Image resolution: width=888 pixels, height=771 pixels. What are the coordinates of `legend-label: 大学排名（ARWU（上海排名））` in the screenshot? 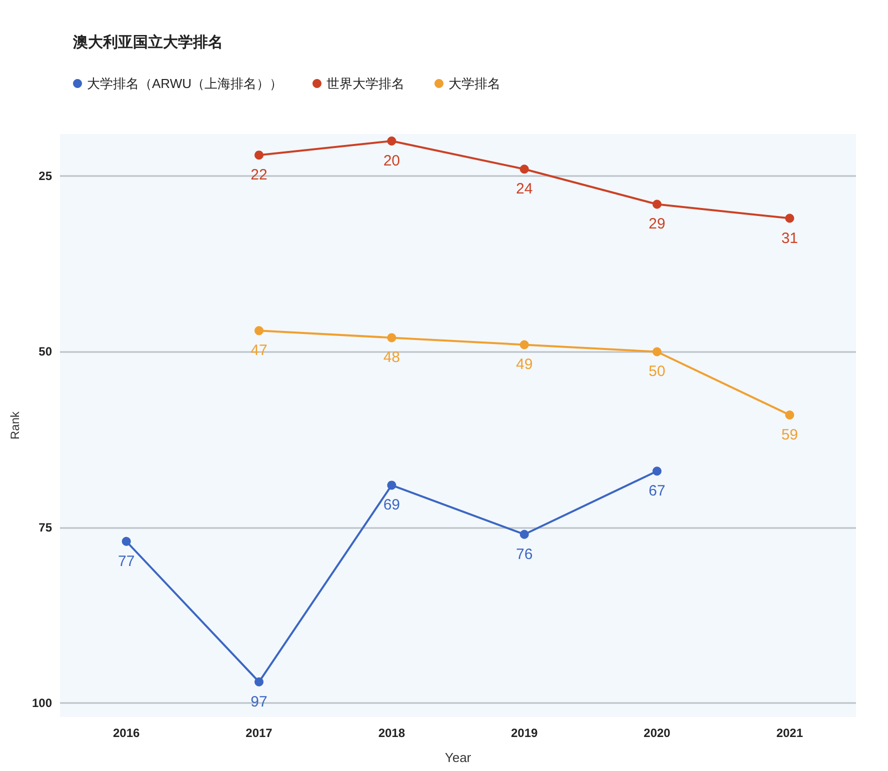 It's located at (184, 83).